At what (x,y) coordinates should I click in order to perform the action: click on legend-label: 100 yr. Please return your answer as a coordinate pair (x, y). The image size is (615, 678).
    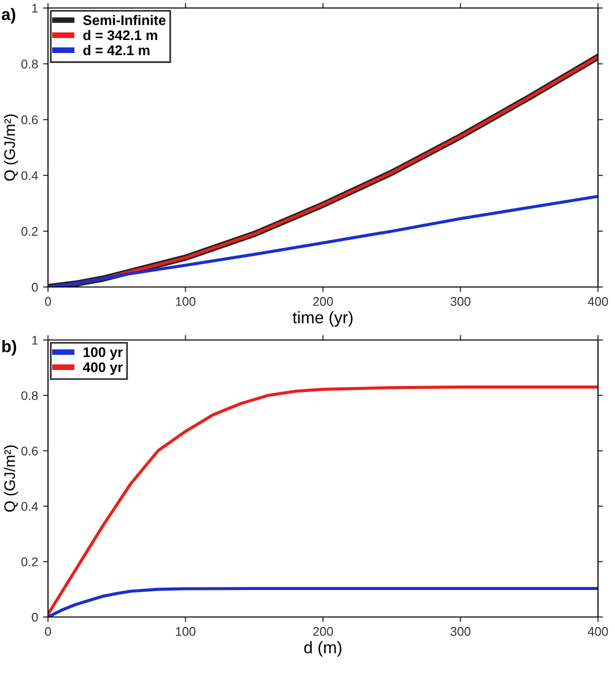
    Looking at the image, I should click on (103, 353).